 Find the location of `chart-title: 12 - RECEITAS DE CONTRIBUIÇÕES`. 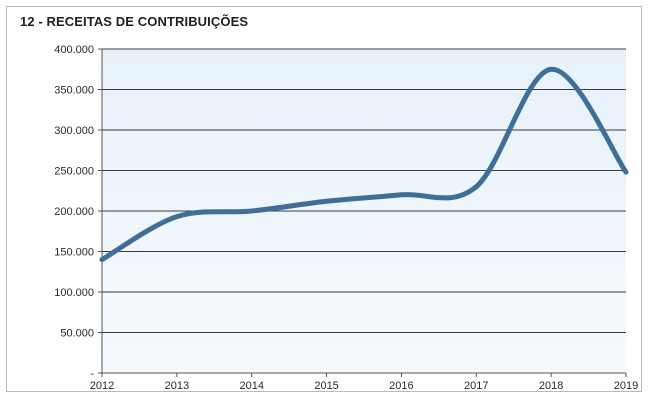

chart-title: 12 - RECEITAS DE CONTRIBUIÇÕES is located at coordinates (134, 21).